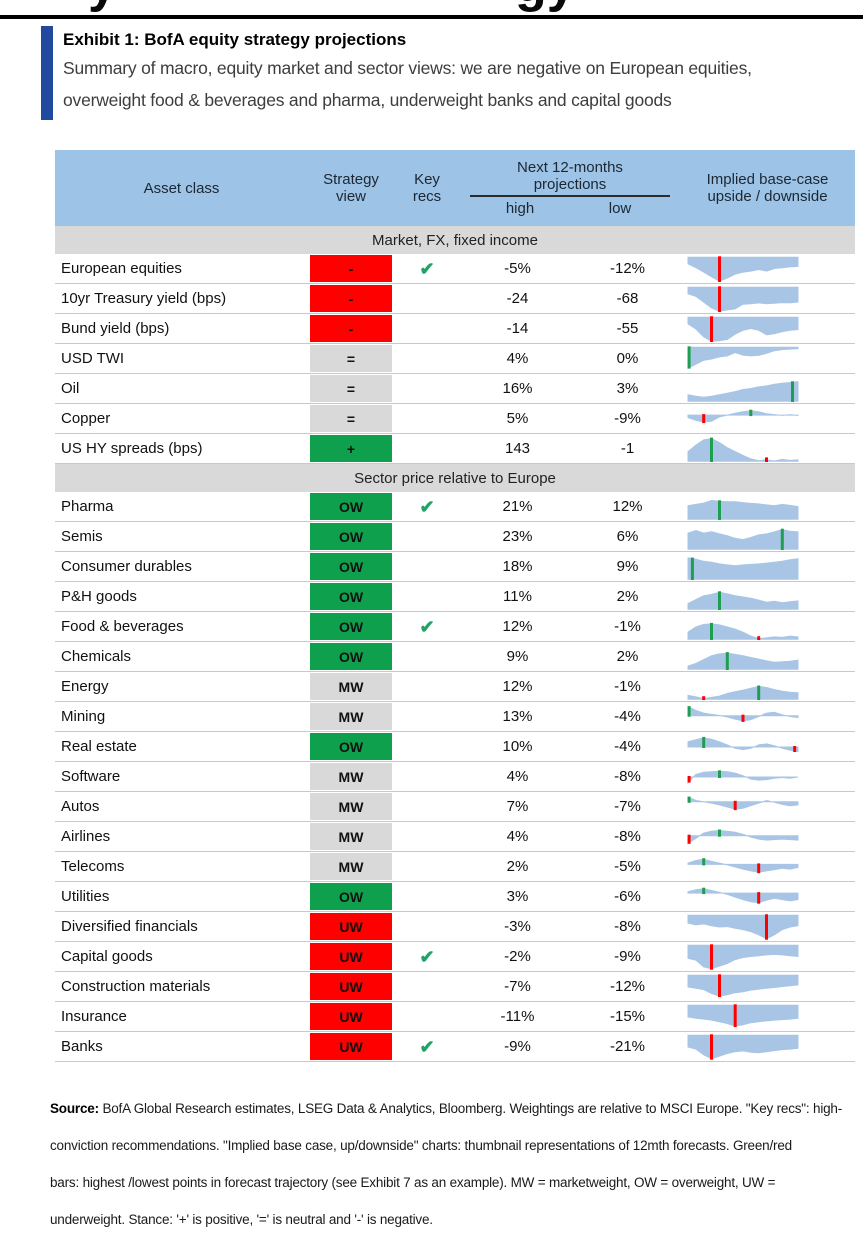 The height and width of the screenshot is (1238, 863). What do you see at coordinates (620, 208) in the screenshot?
I see `column-header-low: low` at bounding box center [620, 208].